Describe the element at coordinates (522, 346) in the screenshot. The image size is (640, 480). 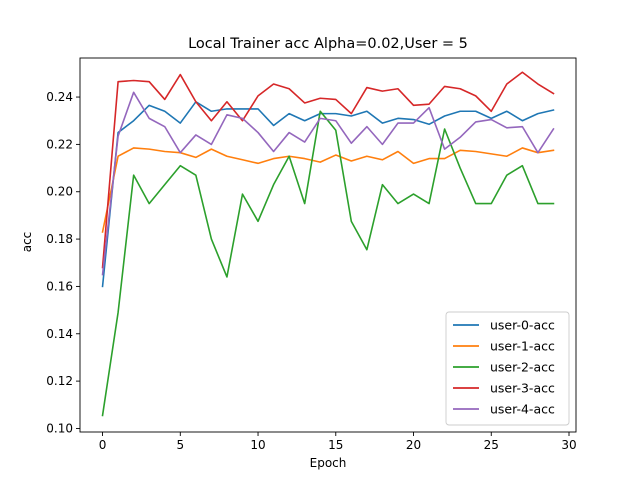
I see `legend-label: user-1-acc` at that location.